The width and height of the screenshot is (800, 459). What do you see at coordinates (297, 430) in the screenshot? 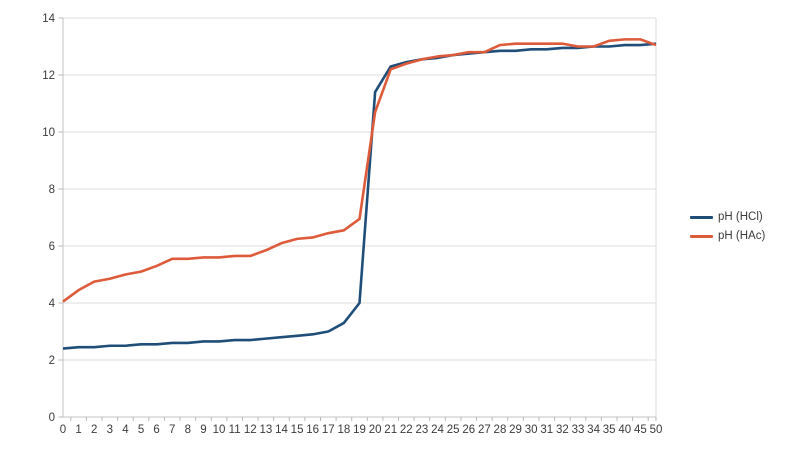
I see `x-tick-label: 15` at bounding box center [297, 430].